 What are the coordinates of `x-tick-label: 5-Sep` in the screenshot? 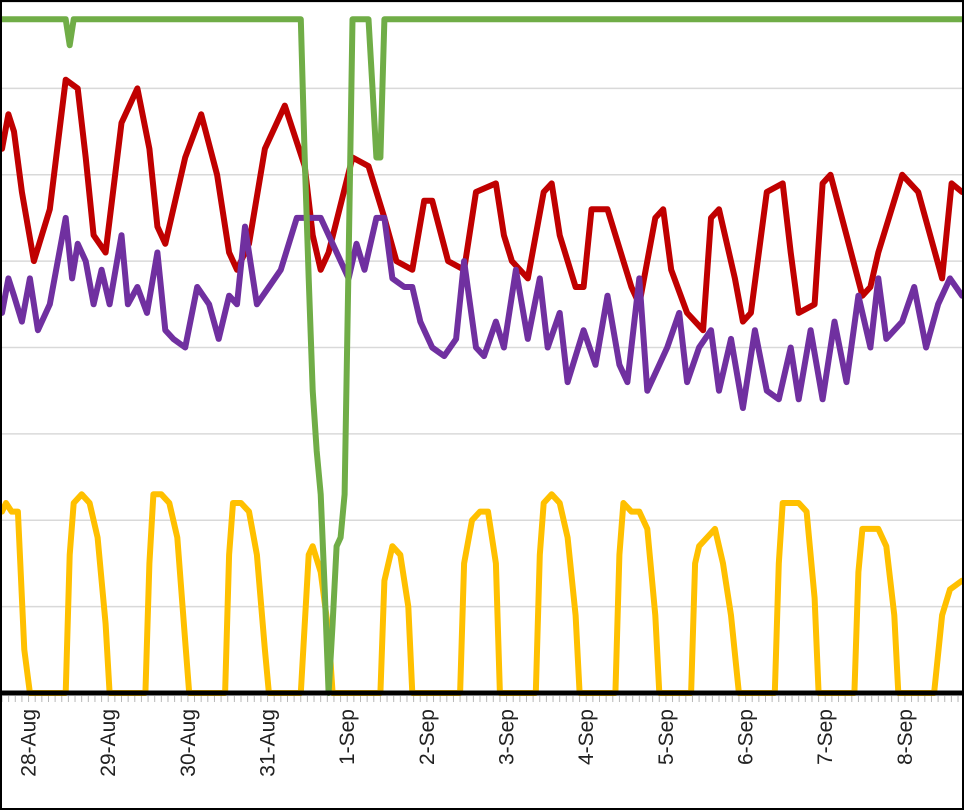 It's located at (666, 737).